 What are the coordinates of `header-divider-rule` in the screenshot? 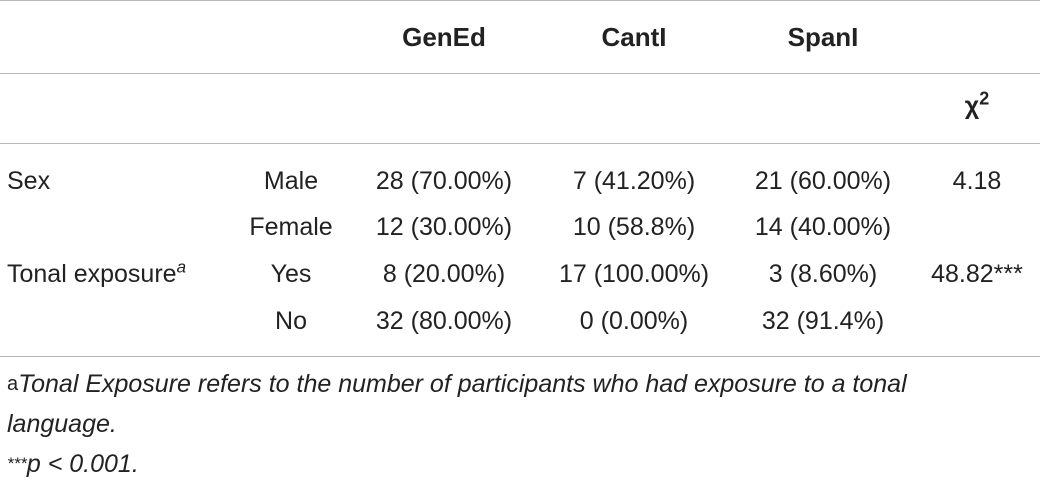 It's located at (520, 73).